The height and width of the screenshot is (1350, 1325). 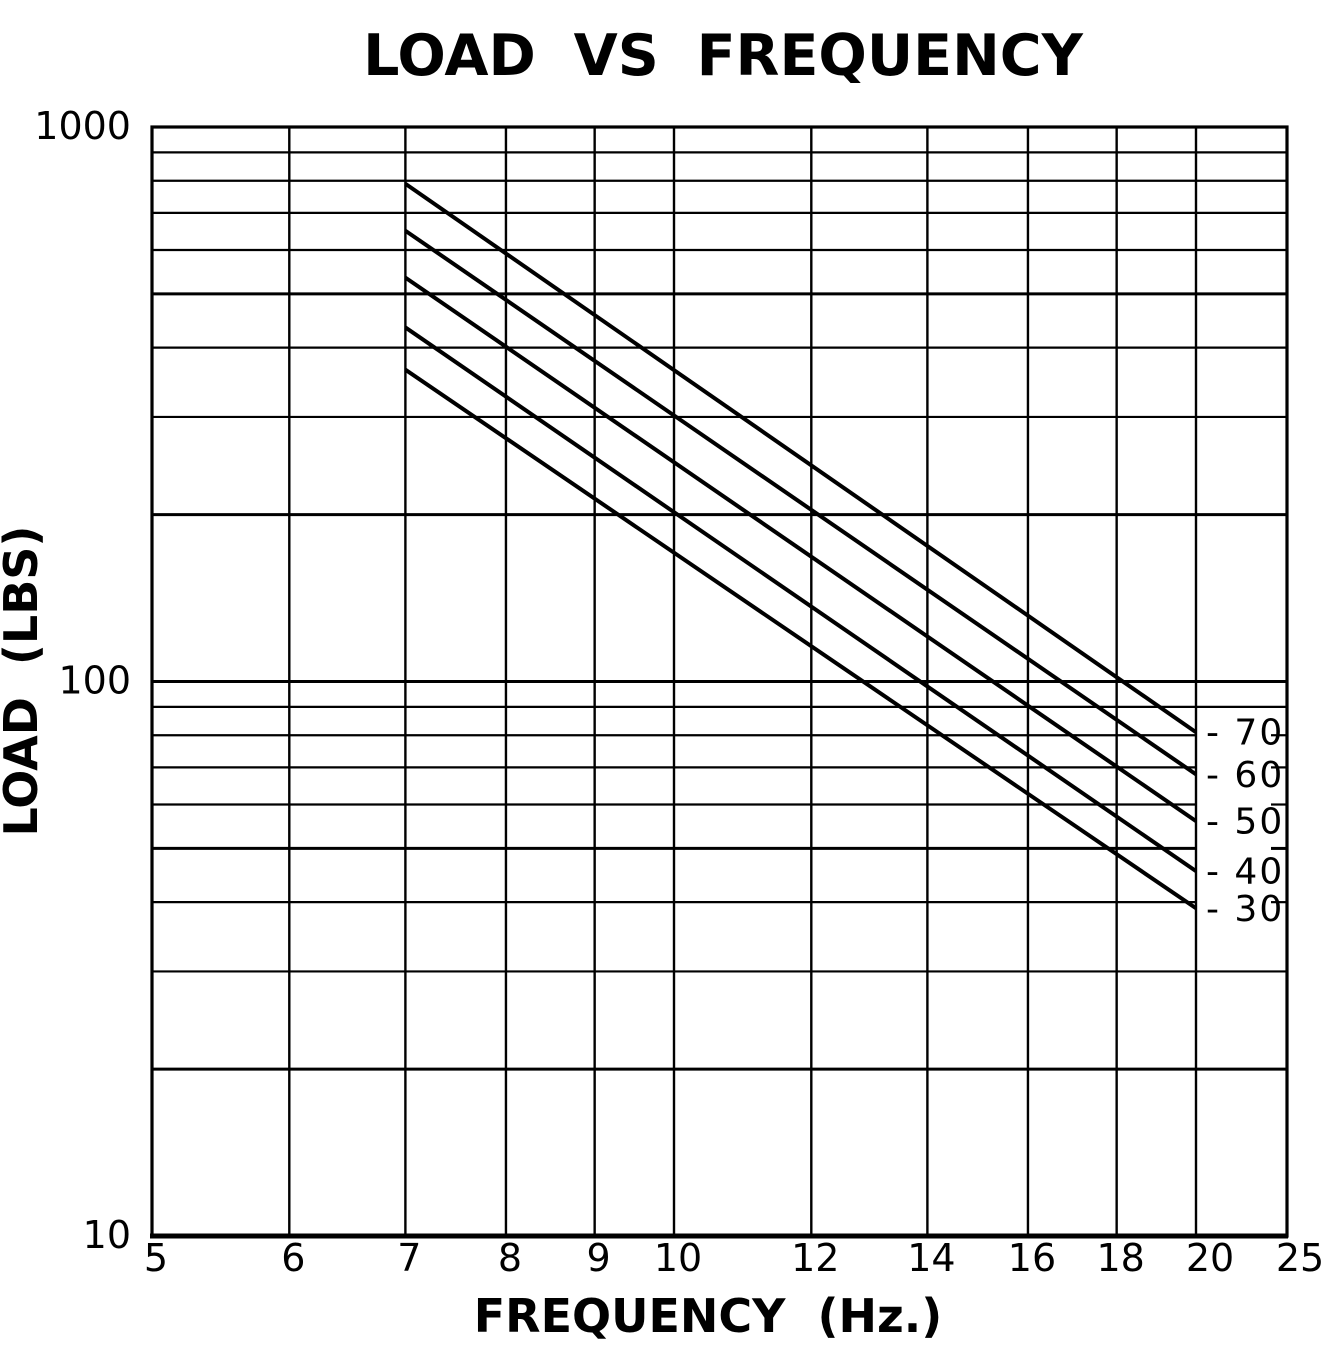 What do you see at coordinates (293, 1258) in the screenshot?
I see `x-tick-label-6: 6` at bounding box center [293, 1258].